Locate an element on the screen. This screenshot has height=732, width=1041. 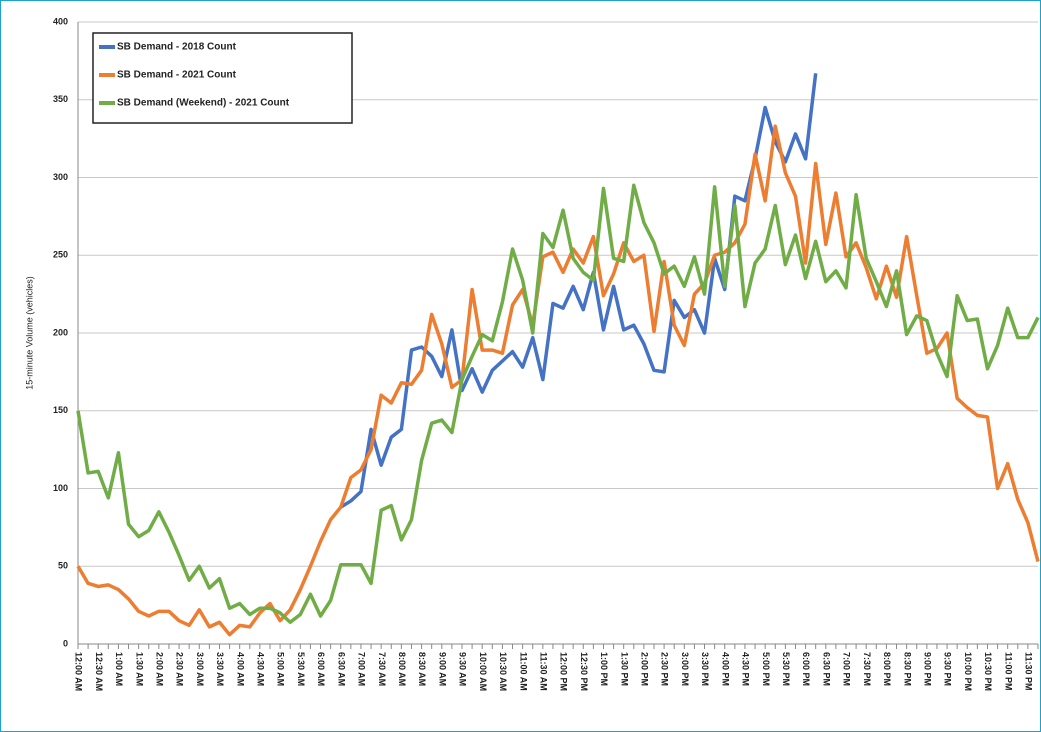
x-tick-label: 11:00 PM is located at coordinates (1008, 671).